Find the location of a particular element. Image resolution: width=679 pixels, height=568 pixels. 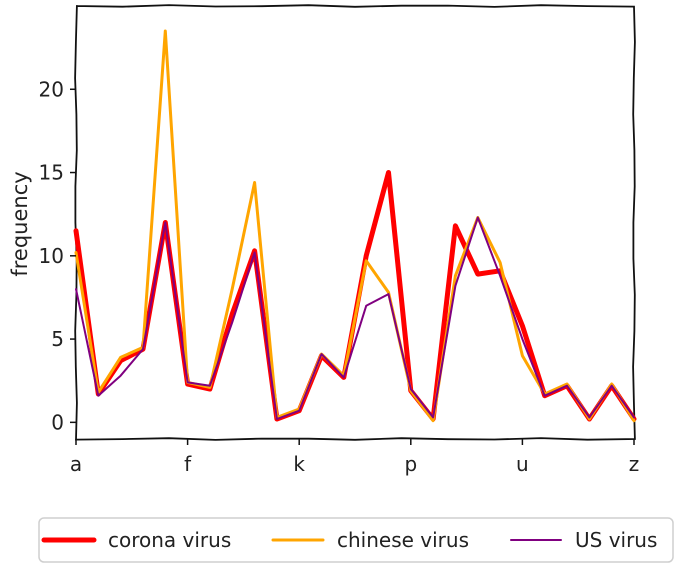

legend-box is located at coordinates (356, 540).